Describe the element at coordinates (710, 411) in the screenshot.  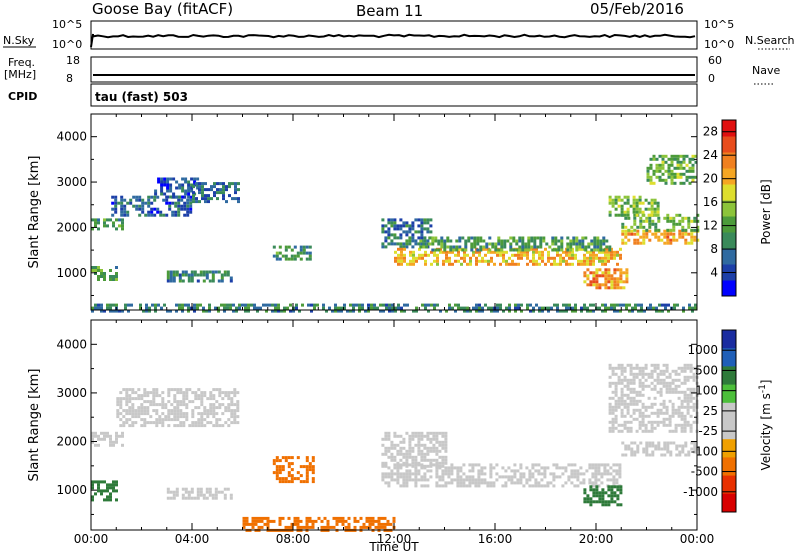
I see `colorbar-tick-label: 25` at that location.